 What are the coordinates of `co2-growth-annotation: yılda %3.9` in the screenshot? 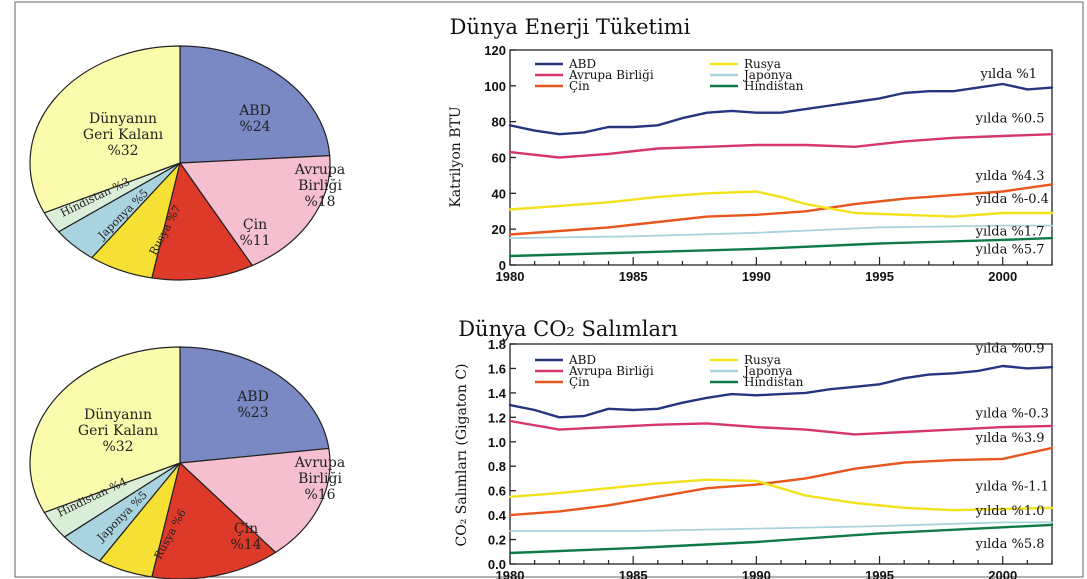 It's located at (1010, 438).